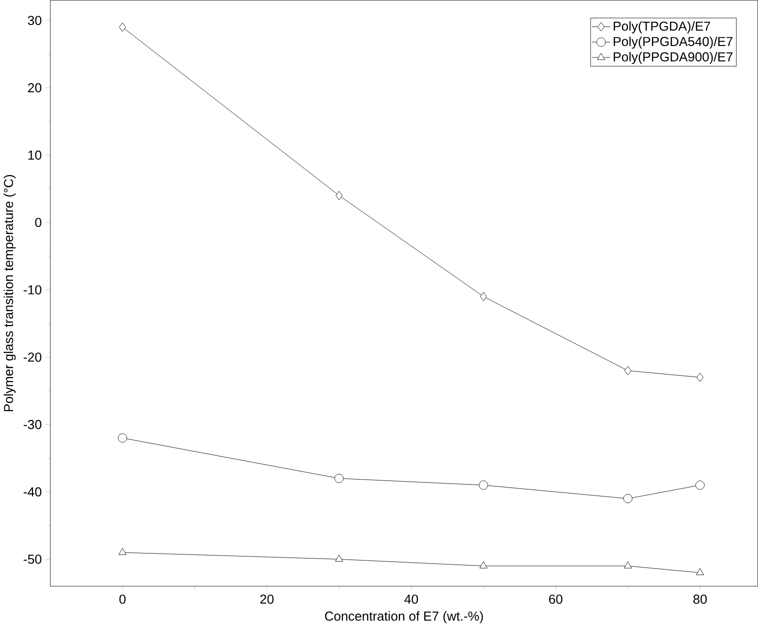  Describe the element at coordinates (411, 599) in the screenshot. I see `x-tick-label: 40` at that location.